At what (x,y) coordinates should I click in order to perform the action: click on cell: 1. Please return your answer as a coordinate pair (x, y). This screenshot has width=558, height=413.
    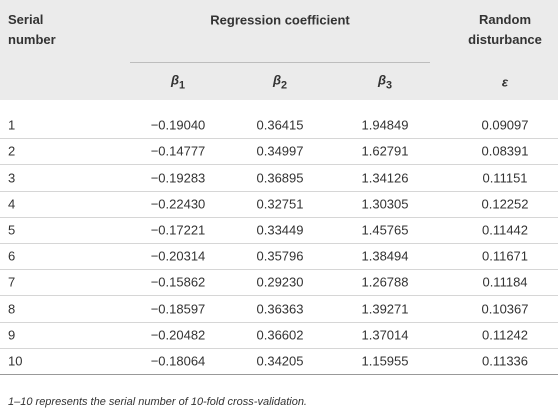
    Looking at the image, I should click on (12, 125).